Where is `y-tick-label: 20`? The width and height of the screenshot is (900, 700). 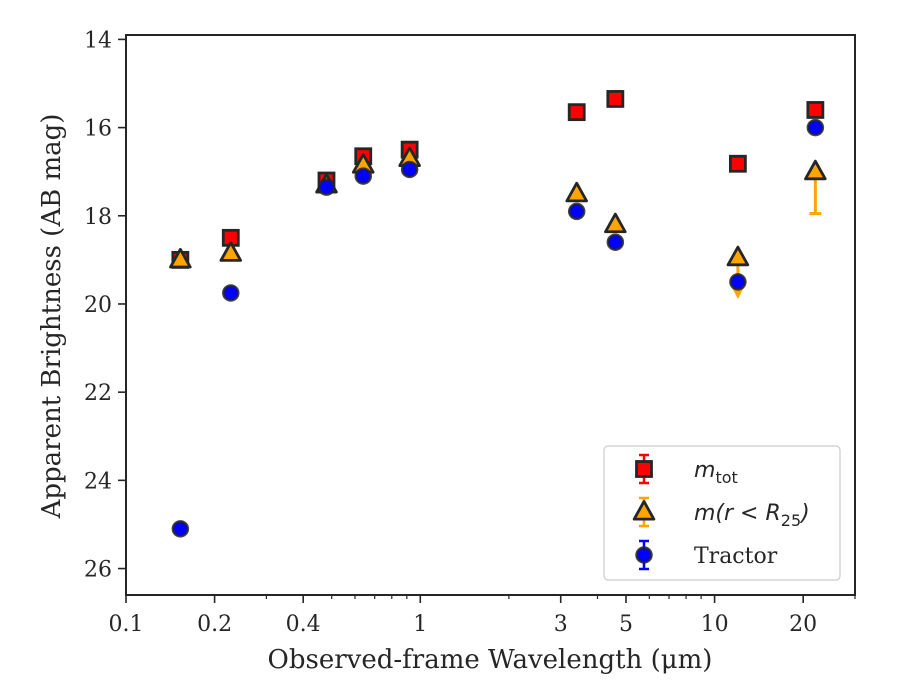
y-tick-label: 20 is located at coordinates (98, 305).